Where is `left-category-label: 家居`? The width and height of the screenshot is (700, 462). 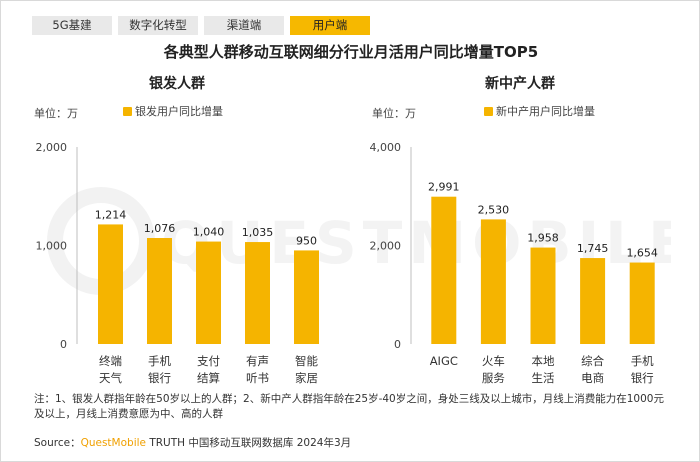 left-category-label: 家居 is located at coordinates (306, 378).